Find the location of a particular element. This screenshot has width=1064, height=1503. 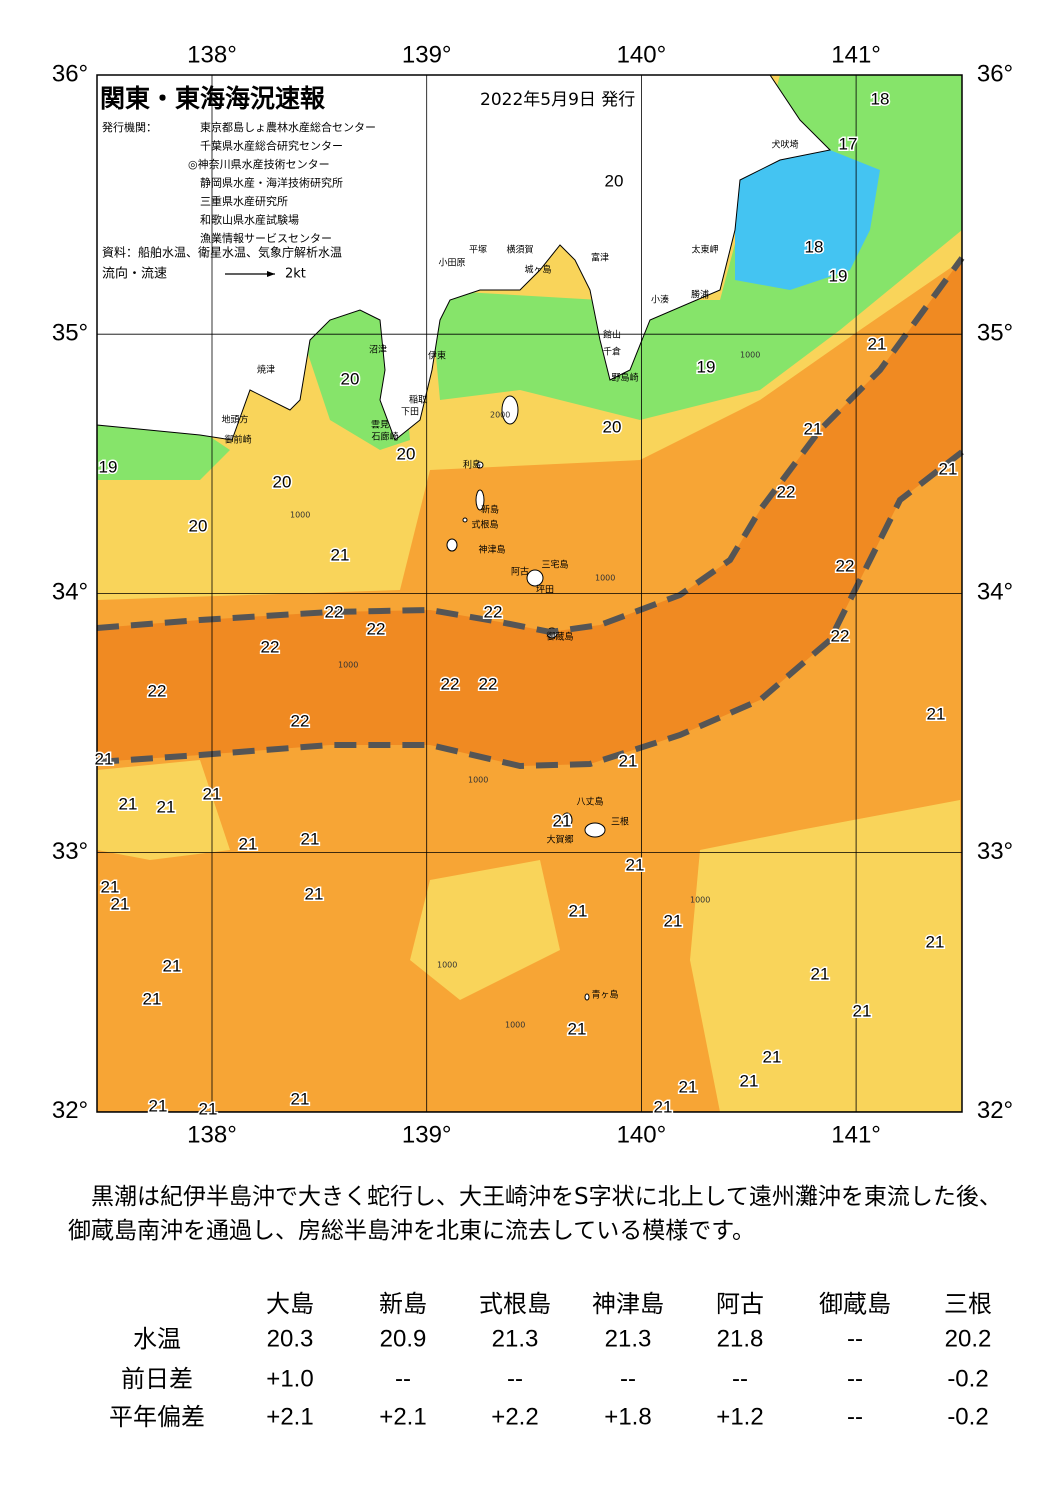

cell: +1.2 is located at coordinates (739, 1416).